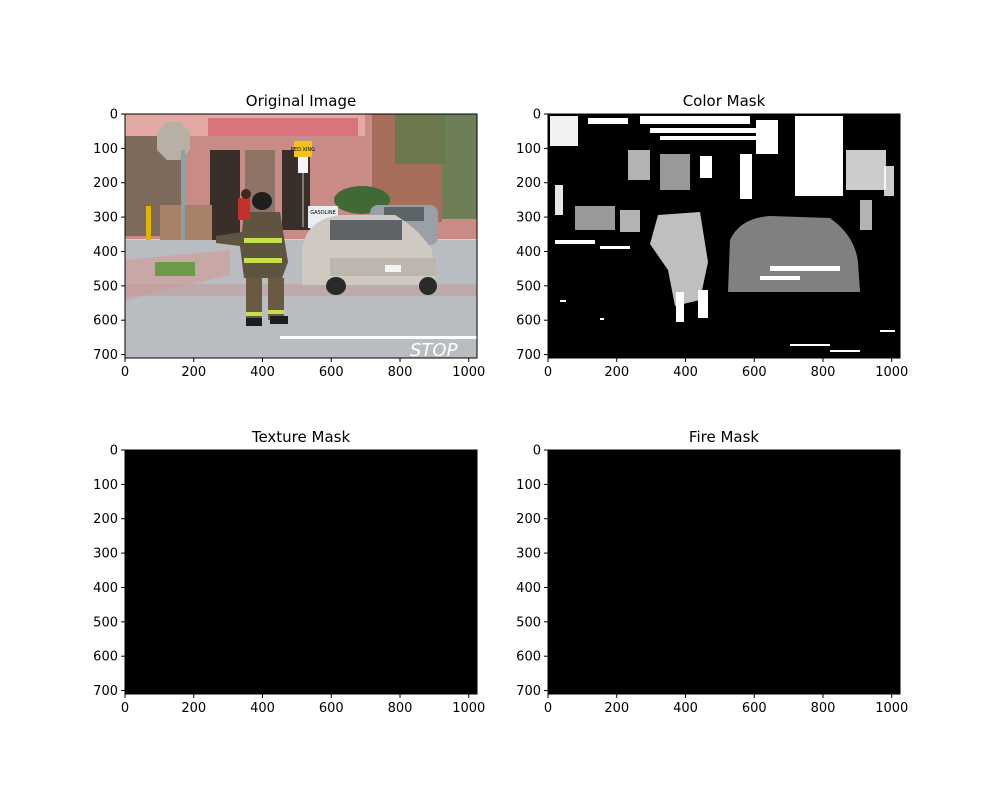  Describe the element at coordinates (724, 437) in the screenshot. I see `panel-title: Fire Mask` at that location.